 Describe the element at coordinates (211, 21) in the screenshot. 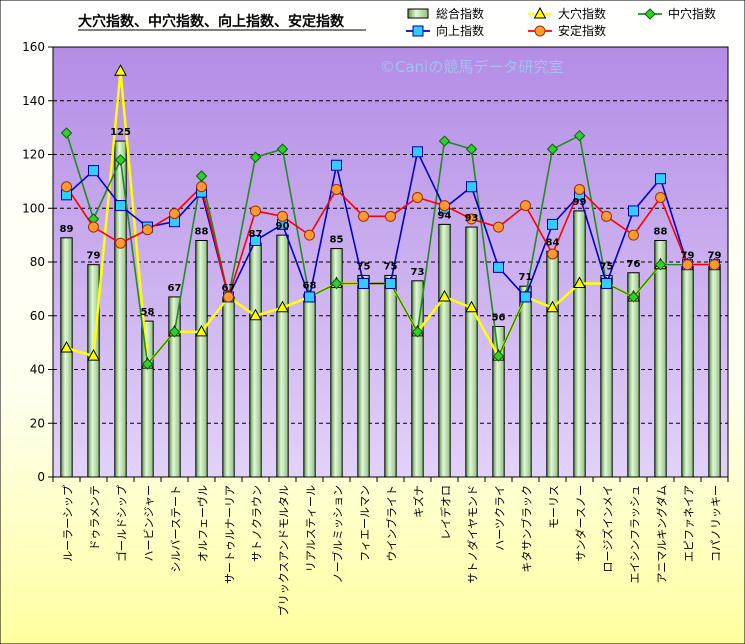

I see `chart-title: 大穴指数、中穴指数、向上指数、安定指数` at that location.